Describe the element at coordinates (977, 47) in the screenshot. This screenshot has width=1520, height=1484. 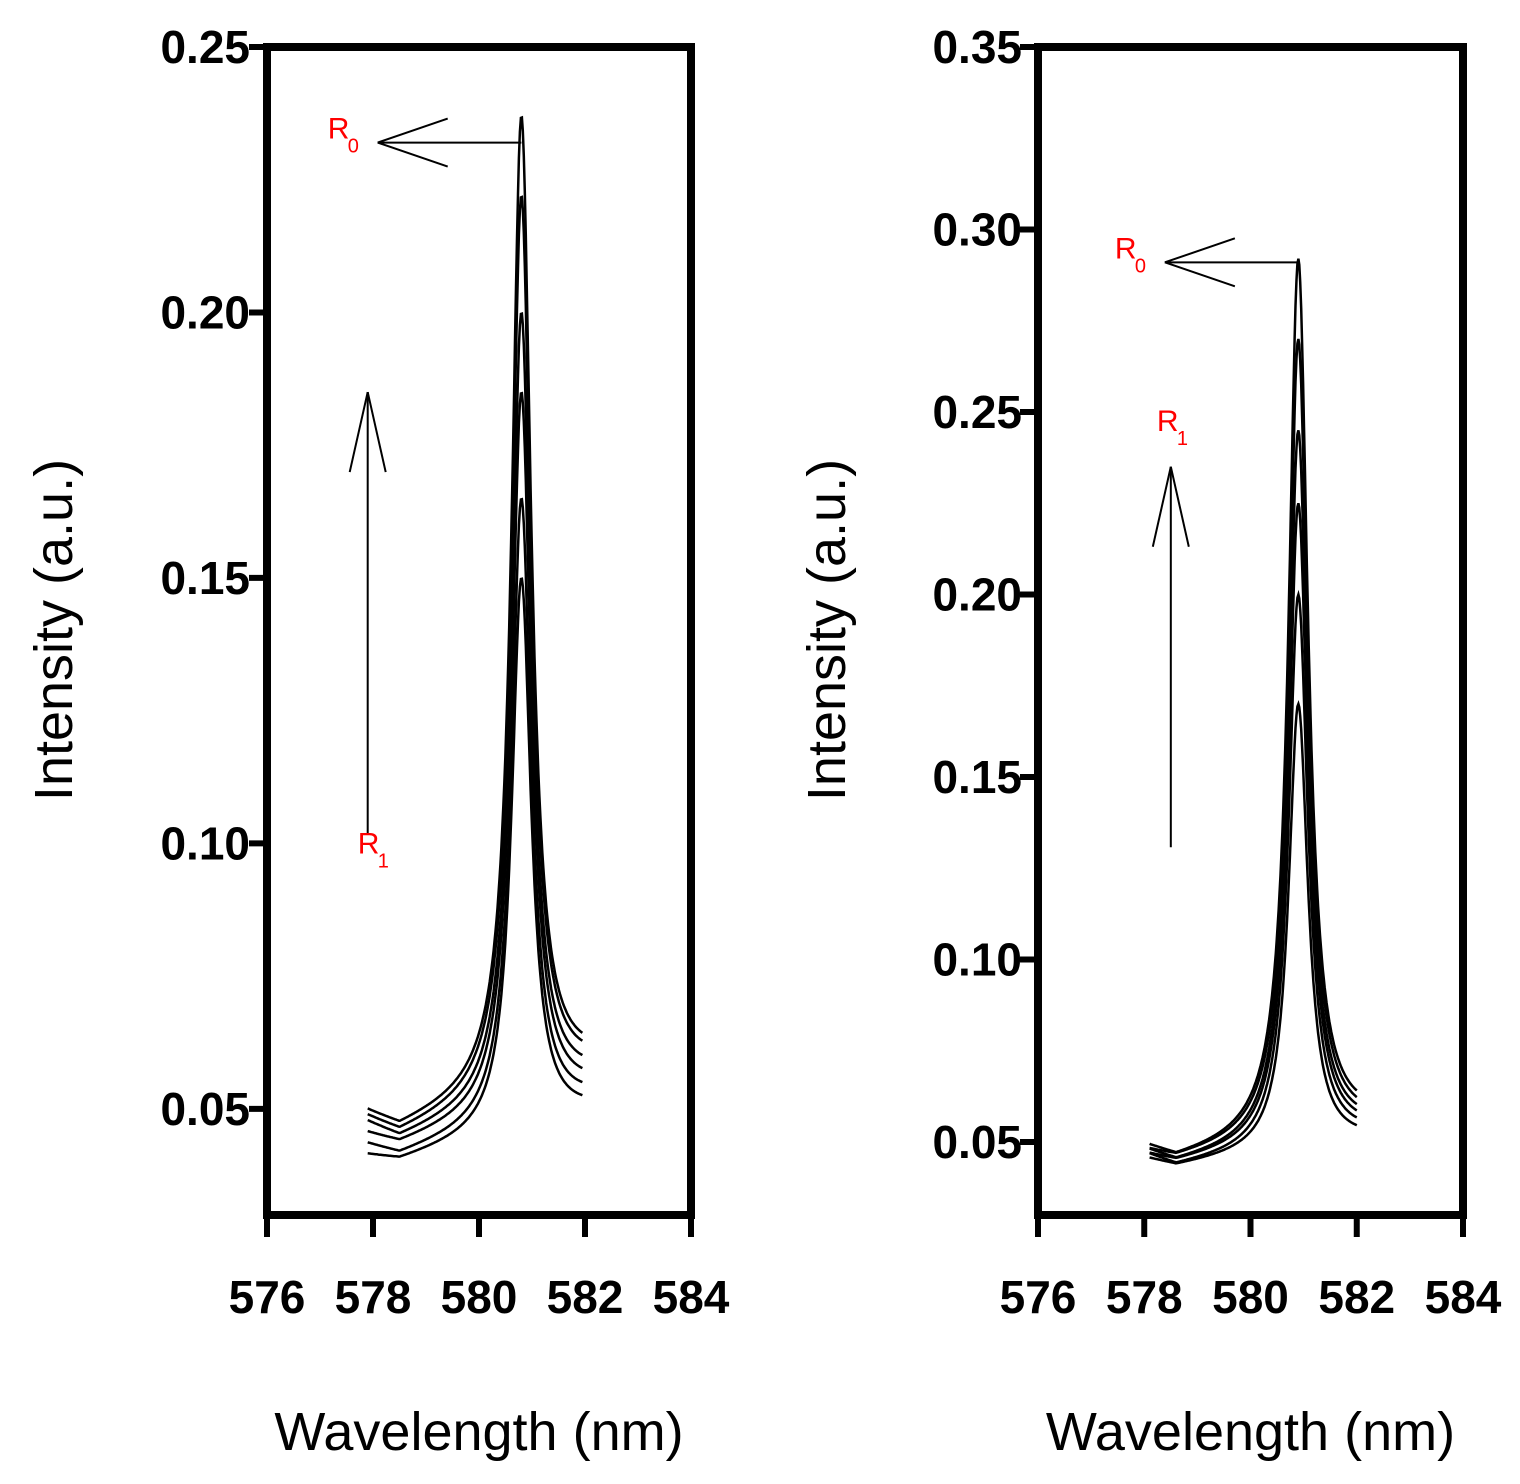
I see `y-tick-label: 0.35` at that location.